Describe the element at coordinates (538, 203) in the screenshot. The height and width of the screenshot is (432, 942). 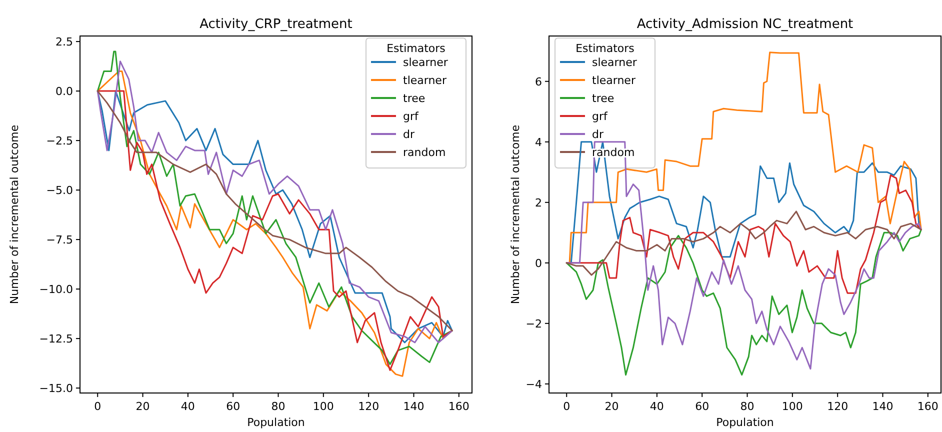
I see `y-tick-label: 2` at that location.